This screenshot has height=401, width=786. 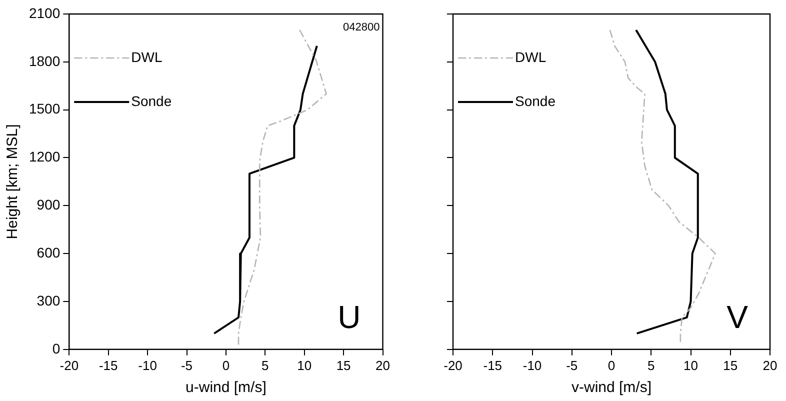 What do you see at coordinates (44, 108) in the screenshot?
I see `y-tick-label: 1500` at bounding box center [44, 108].